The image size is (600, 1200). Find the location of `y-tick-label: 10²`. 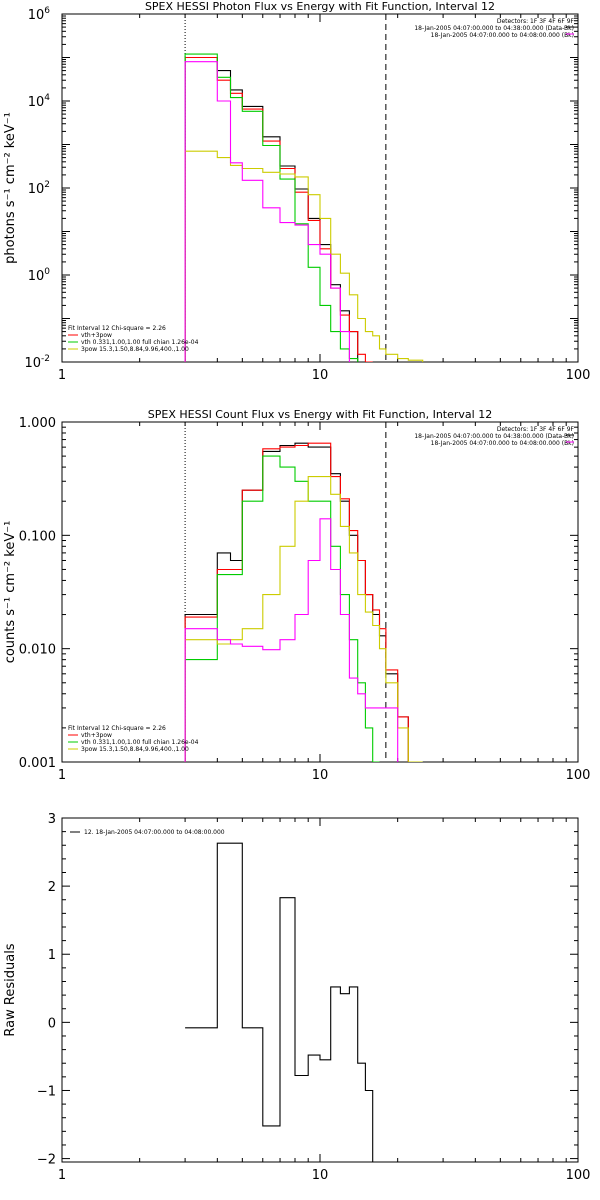

y-tick-label: 10² is located at coordinates (39, 188).